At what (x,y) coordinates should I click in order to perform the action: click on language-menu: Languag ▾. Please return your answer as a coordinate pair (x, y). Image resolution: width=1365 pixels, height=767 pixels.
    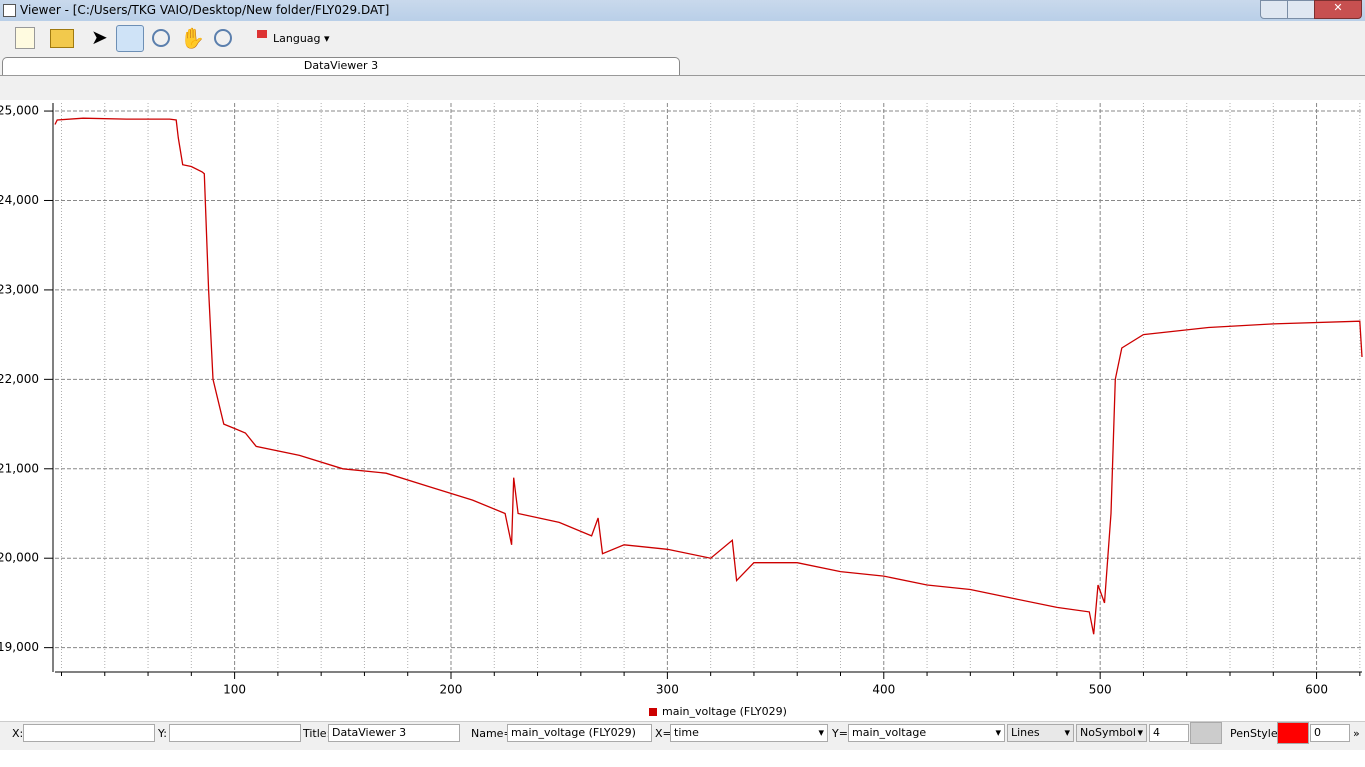
    Looking at the image, I should click on (301, 38).